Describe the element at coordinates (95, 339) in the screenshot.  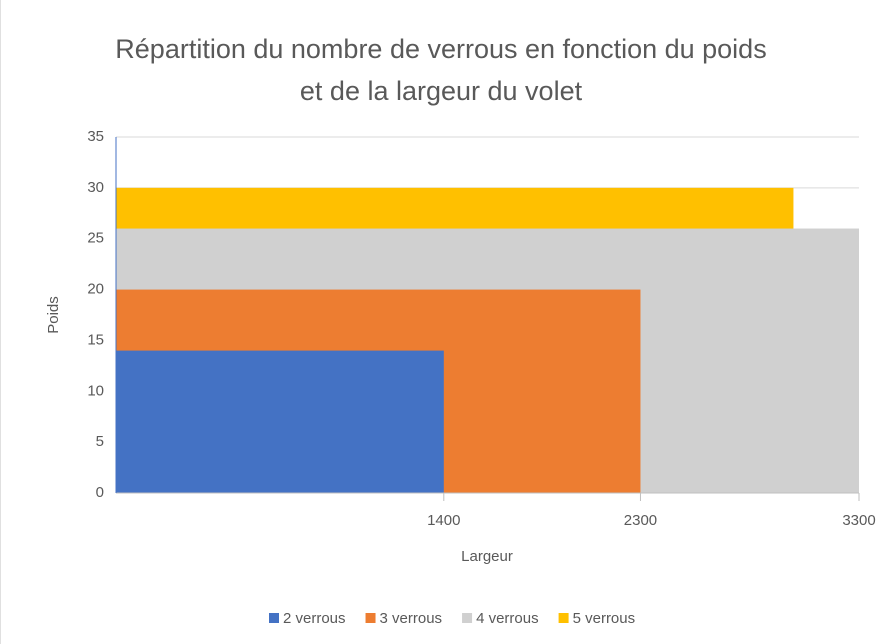
I see `y-tick-label: 15` at that location.